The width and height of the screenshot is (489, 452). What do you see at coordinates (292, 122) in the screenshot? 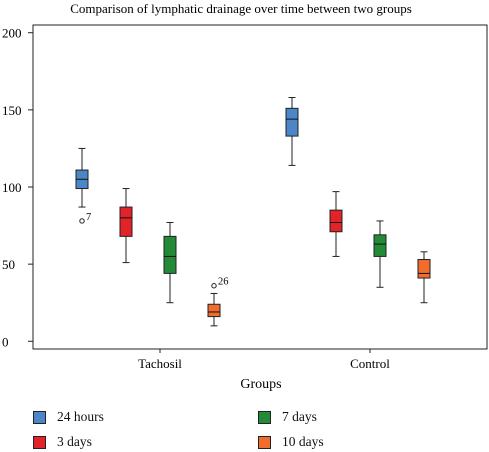
I see `iqr-box-24-hours-control` at bounding box center [292, 122].